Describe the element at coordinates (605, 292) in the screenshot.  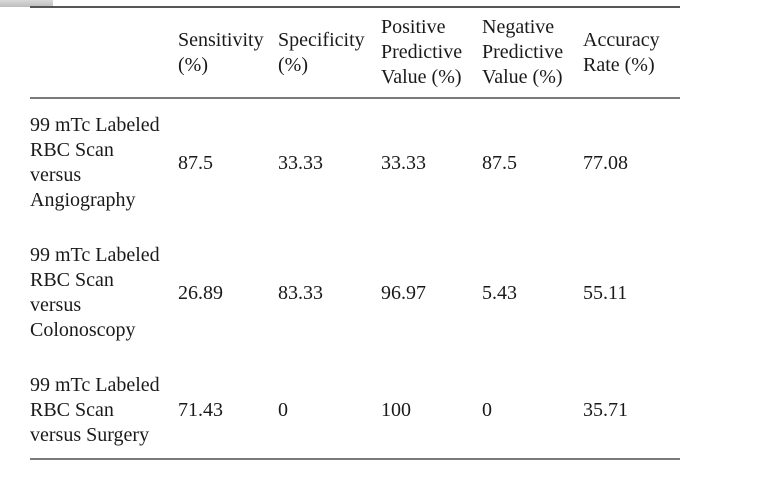
I see `cell-accuracy: 55.11` at that location.